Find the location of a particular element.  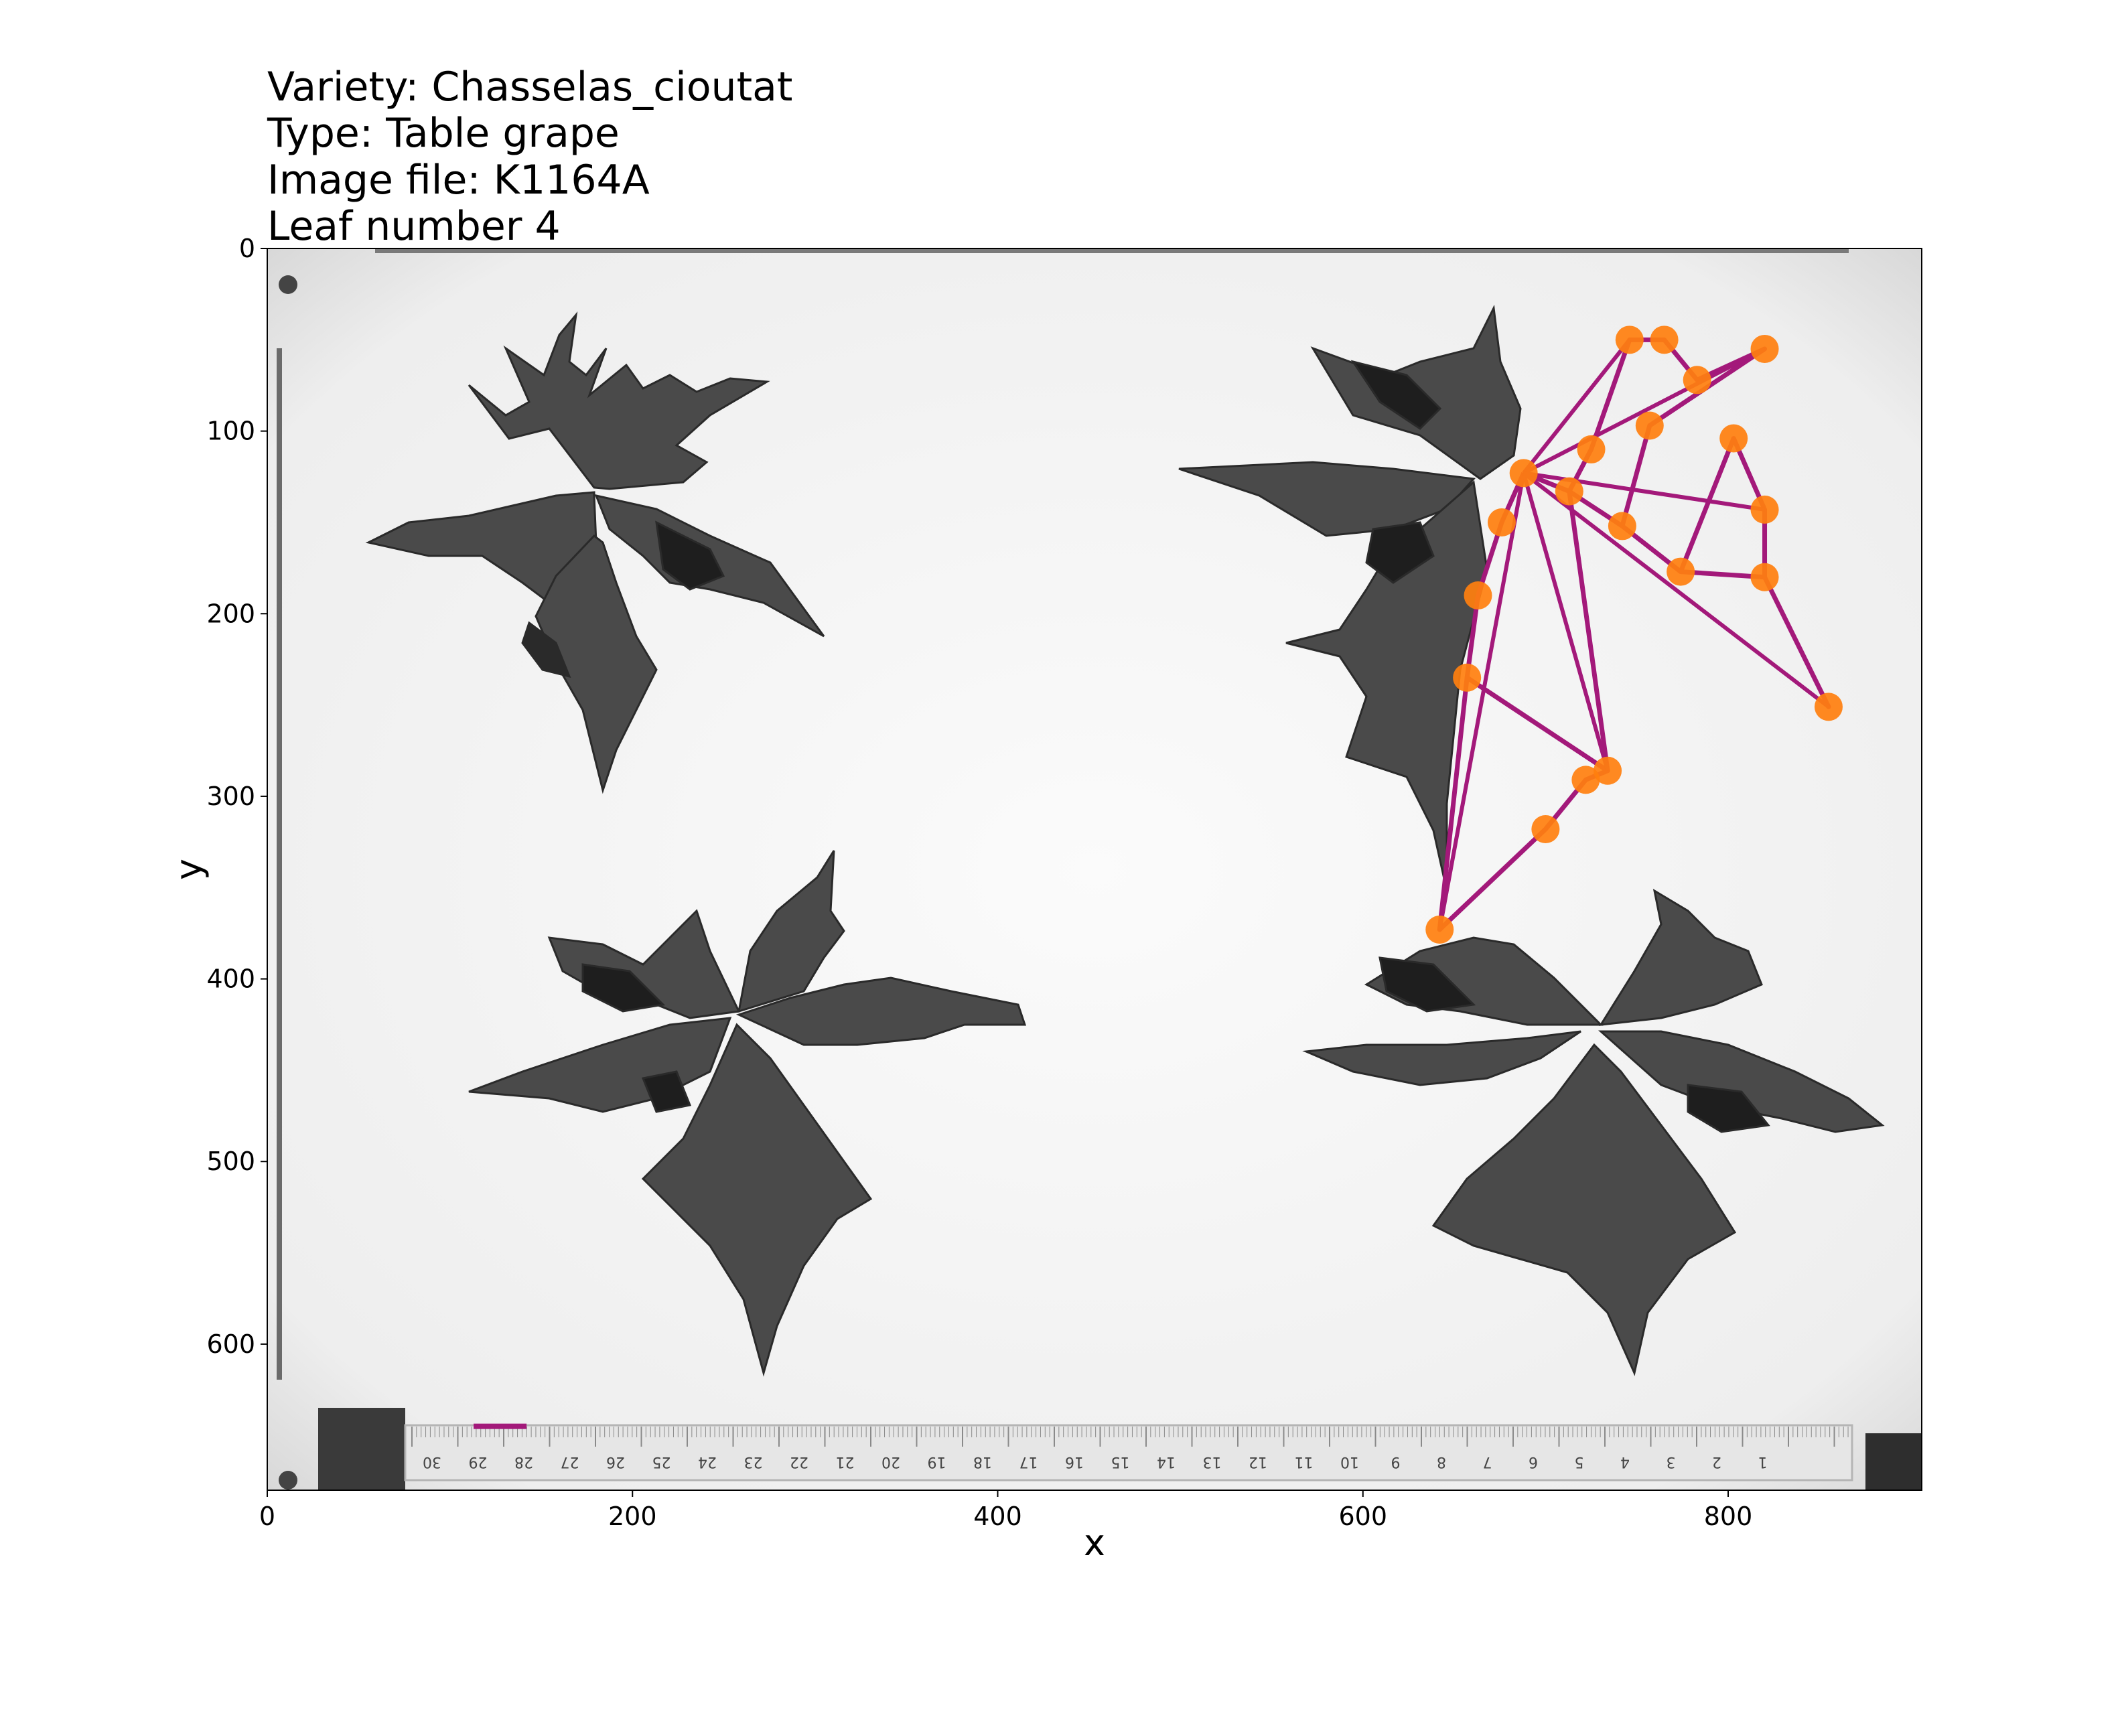

ruler-number: 30 is located at coordinates (432, 1461).